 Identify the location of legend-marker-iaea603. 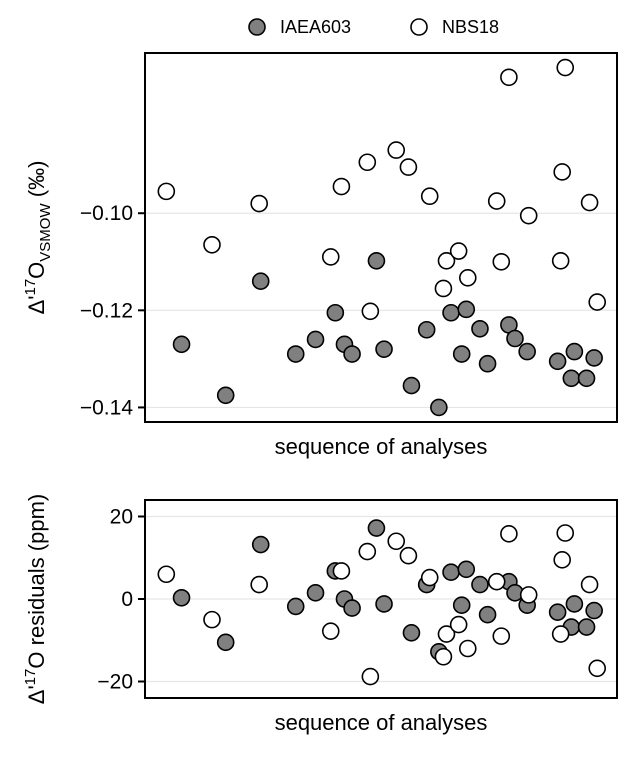
(257, 27).